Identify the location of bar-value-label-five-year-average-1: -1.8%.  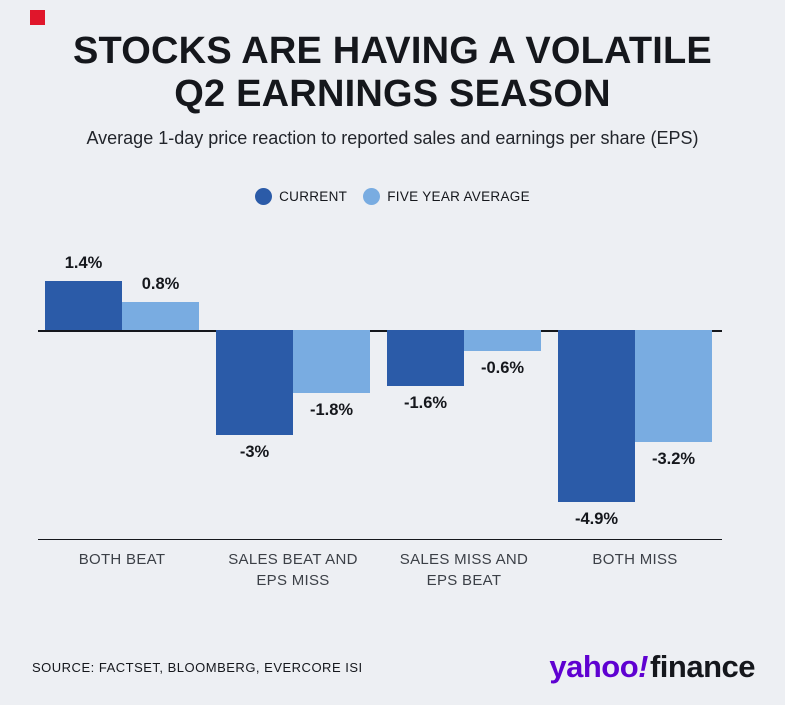
(331, 410).